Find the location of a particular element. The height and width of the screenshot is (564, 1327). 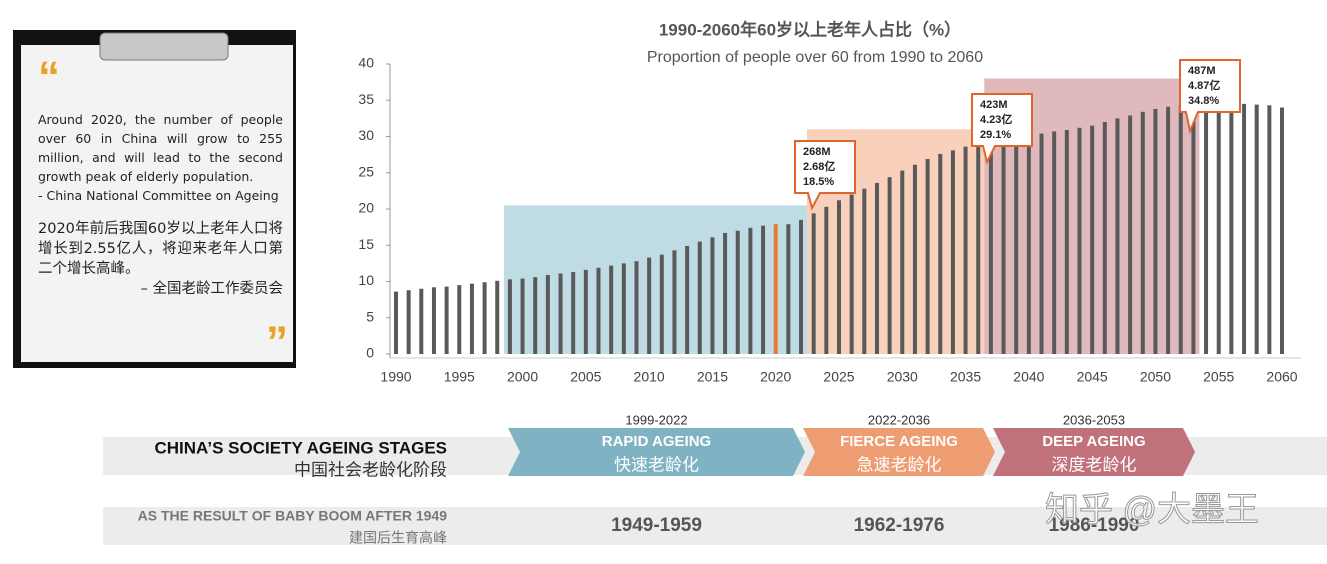

x-tick-label: 2060 is located at coordinates (1281, 377).